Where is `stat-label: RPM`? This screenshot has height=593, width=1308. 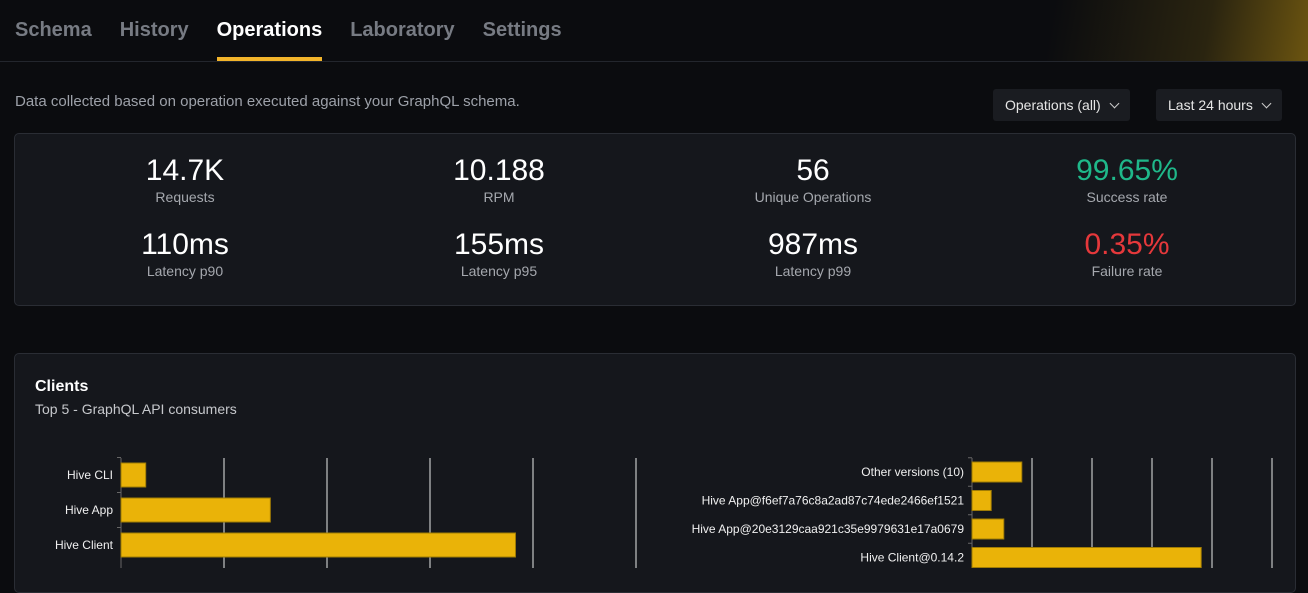
stat-label: RPM is located at coordinates (499, 197).